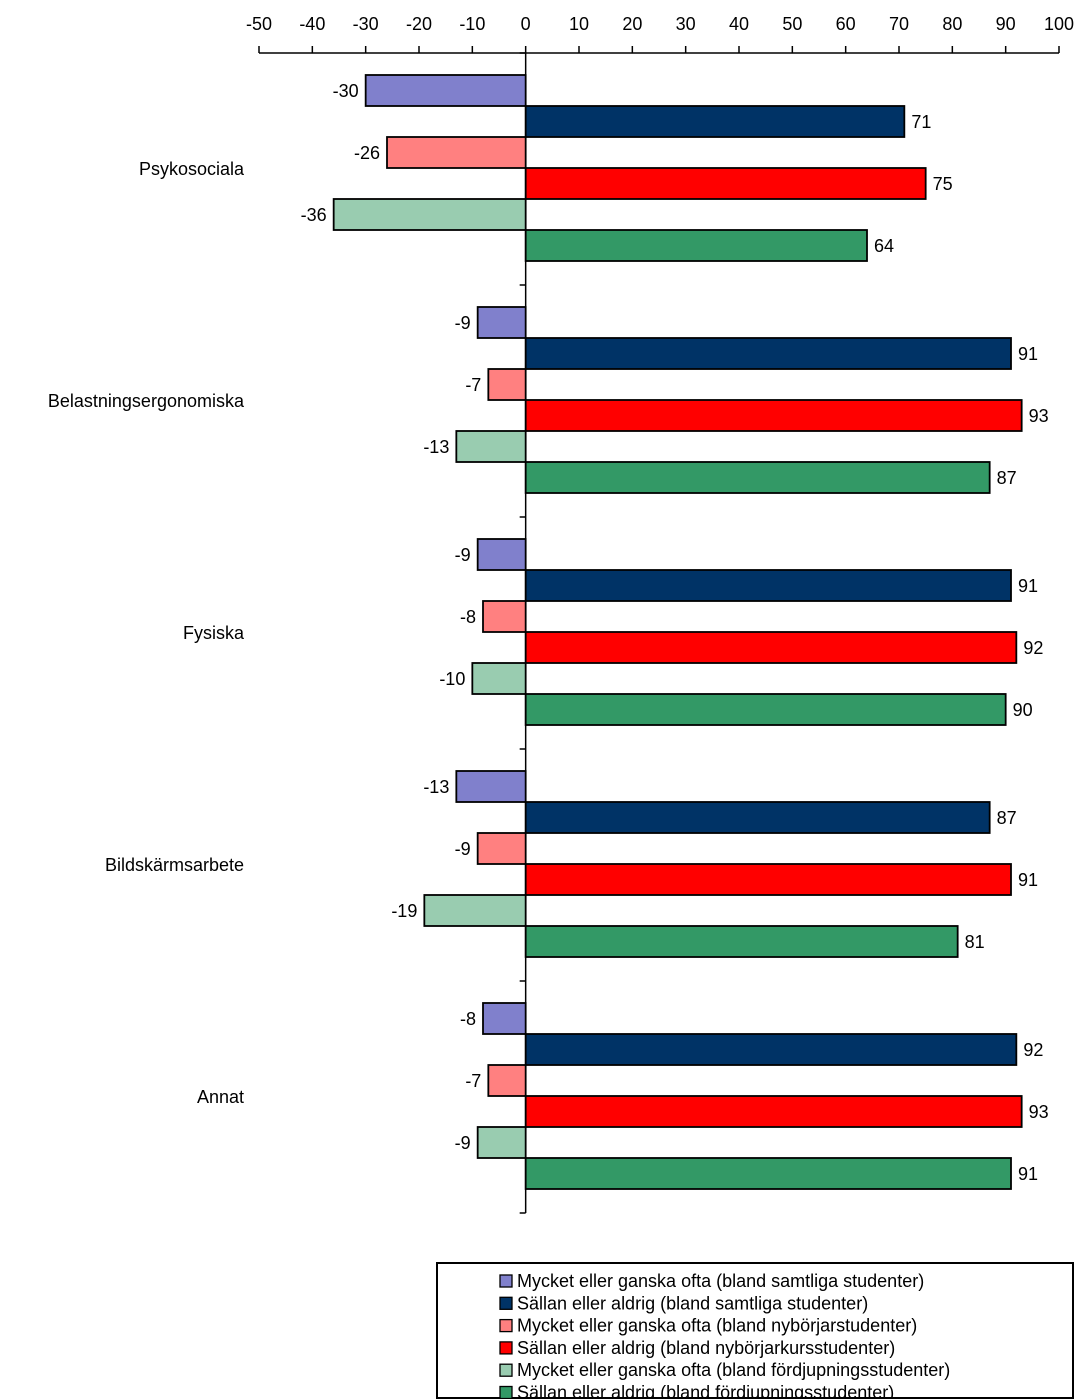 The height and width of the screenshot is (1399, 1082). What do you see at coordinates (632, 24) in the screenshot?
I see `x-tick-label: 20` at bounding box center [632, 24].